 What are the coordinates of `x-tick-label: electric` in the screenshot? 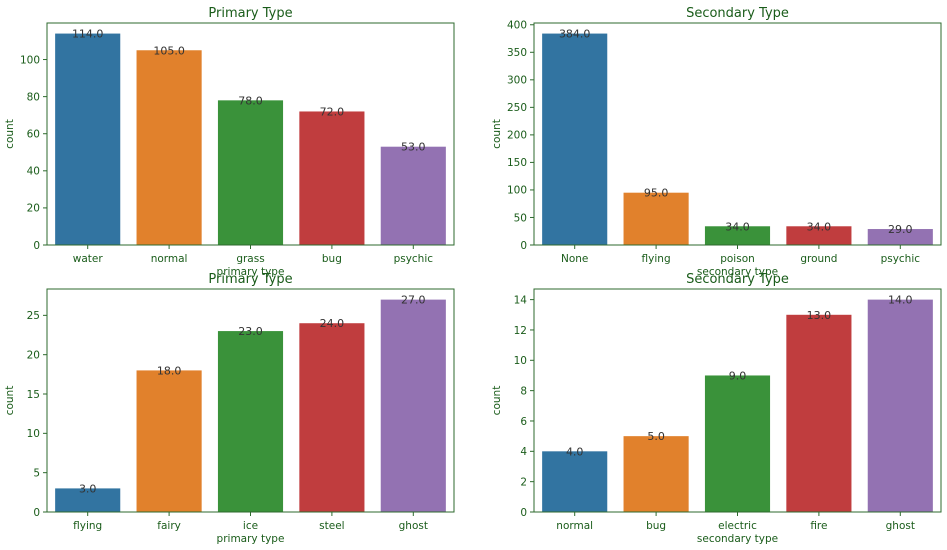 It's located at (737, 526).